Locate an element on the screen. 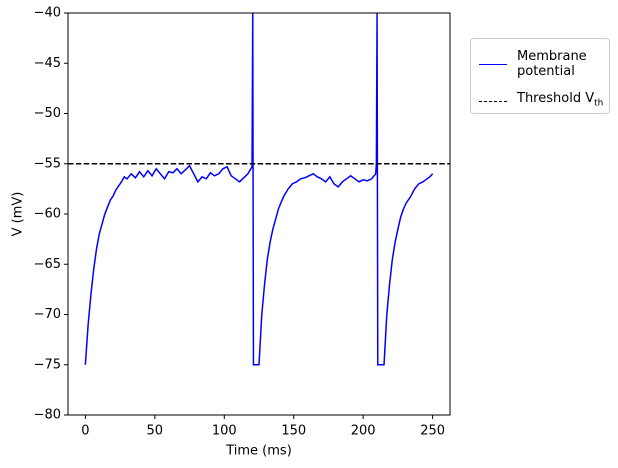  legend: Membrane potential Threshold Vth is located at coordinates (540, 76).